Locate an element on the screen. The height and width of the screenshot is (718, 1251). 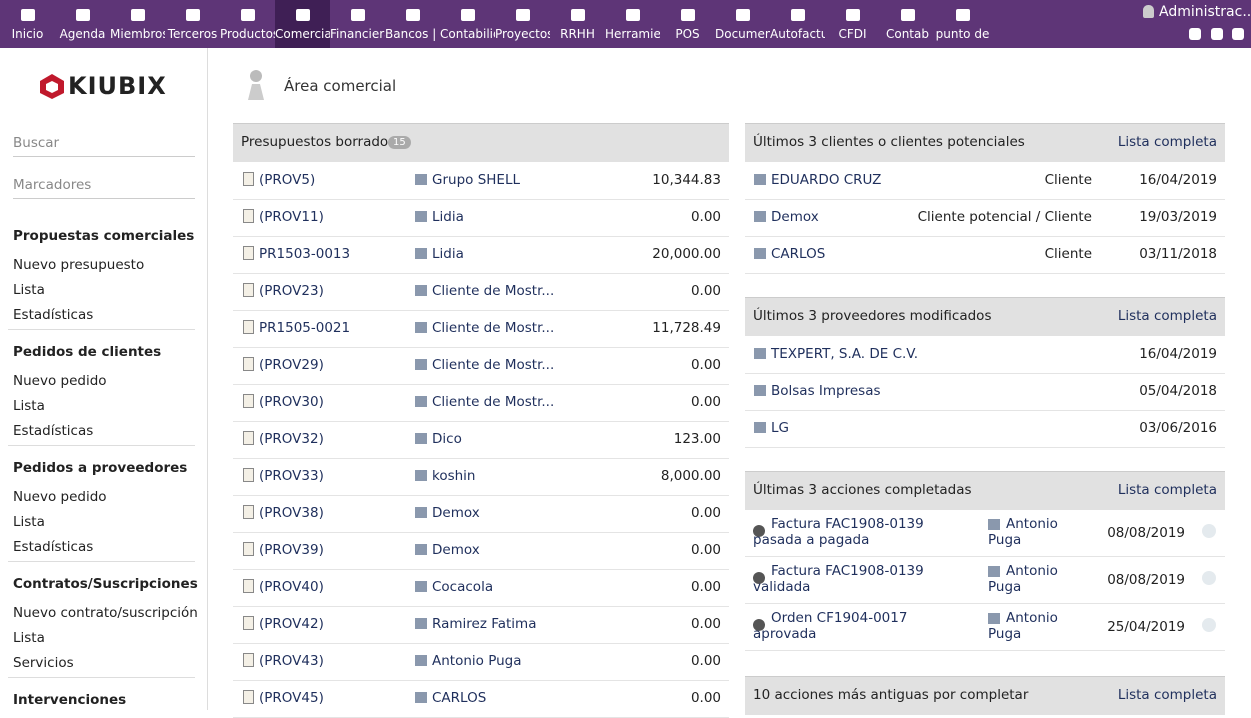
nav-item: Herramien is located at coordinates (632, 24).